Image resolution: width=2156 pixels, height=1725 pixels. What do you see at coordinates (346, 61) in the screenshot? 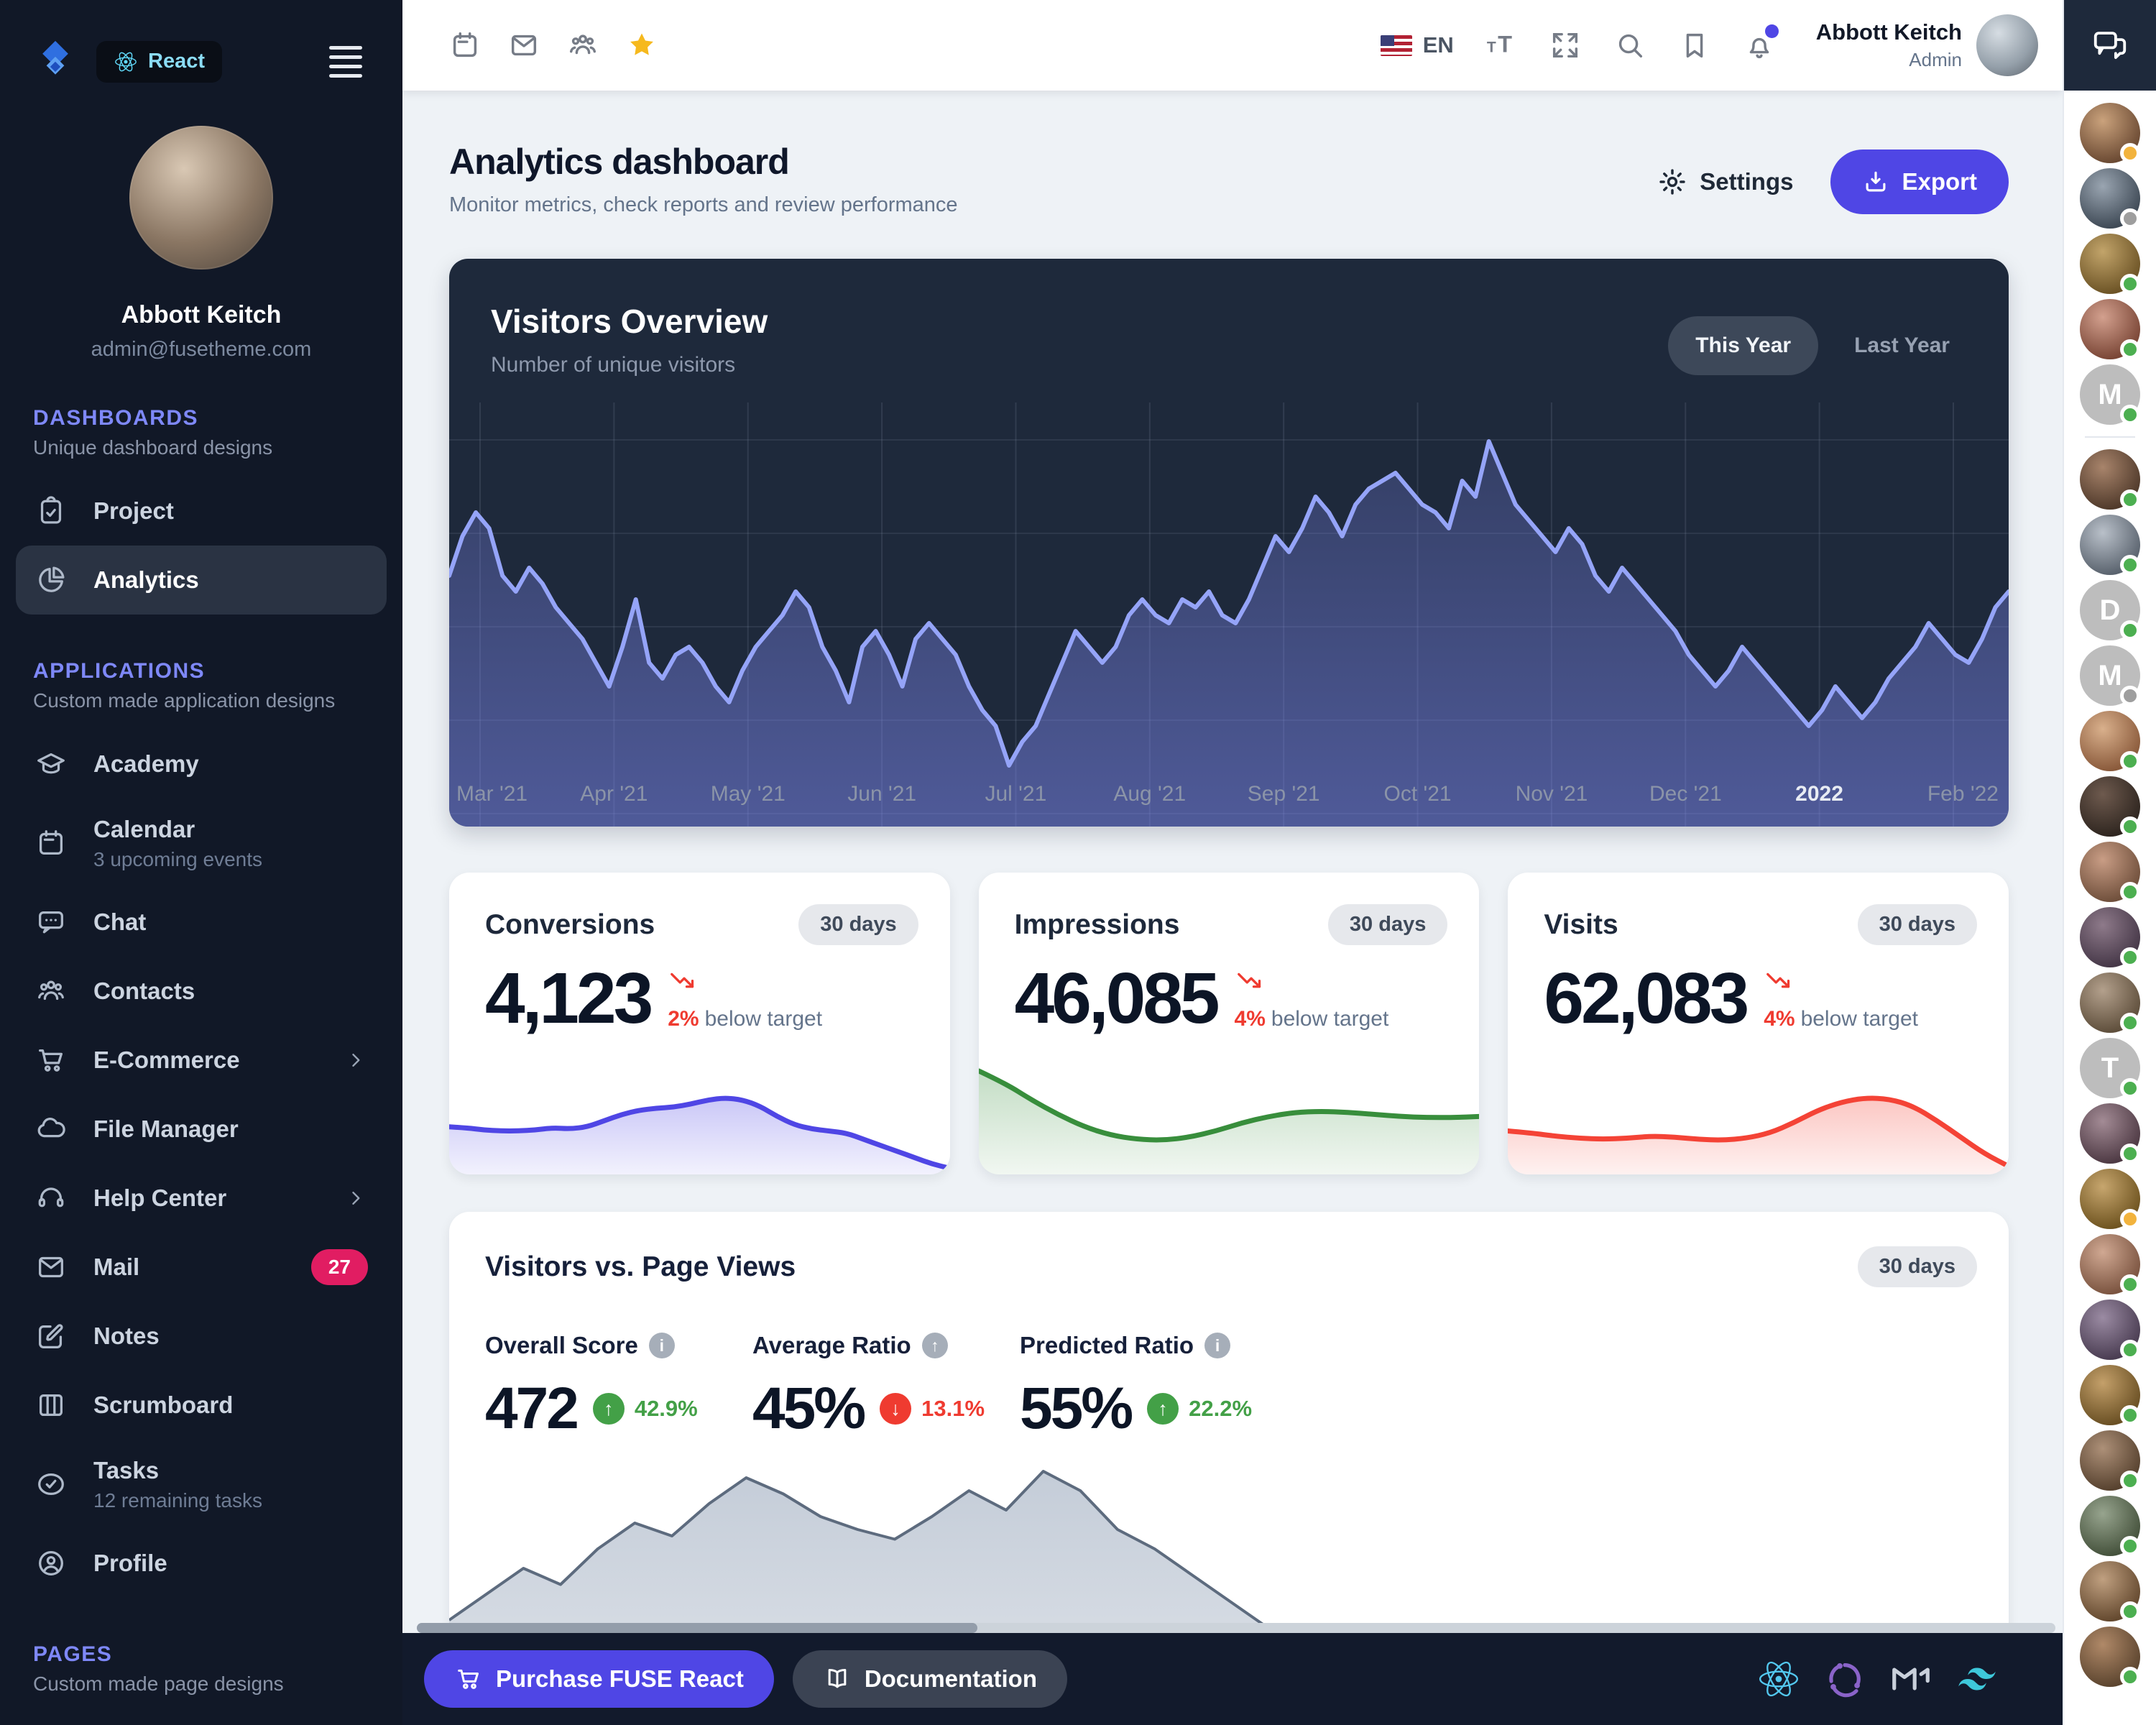
I see `sidebar-fold-button` at bounding box center [346, 61].